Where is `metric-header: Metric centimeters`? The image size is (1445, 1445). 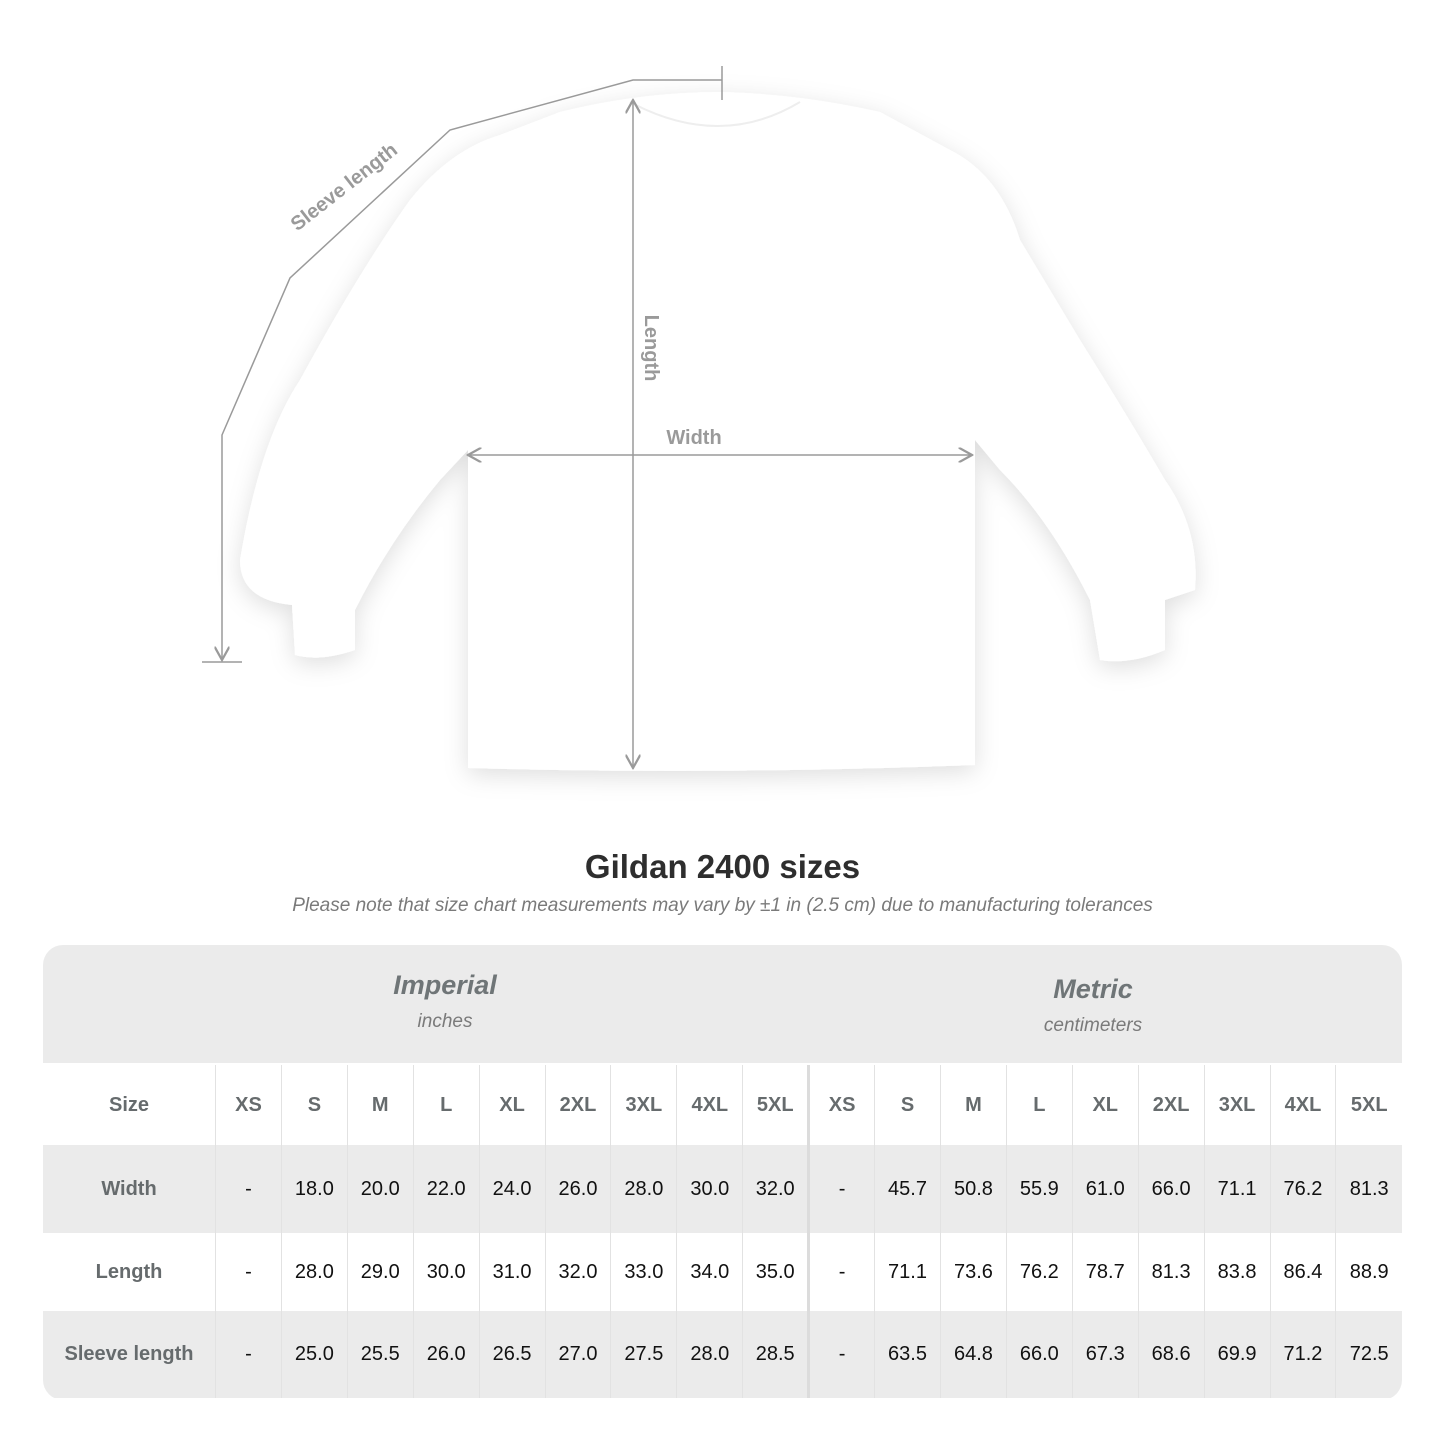
metric-header: Metric centimeters is located at coordinates (1093, 1005).